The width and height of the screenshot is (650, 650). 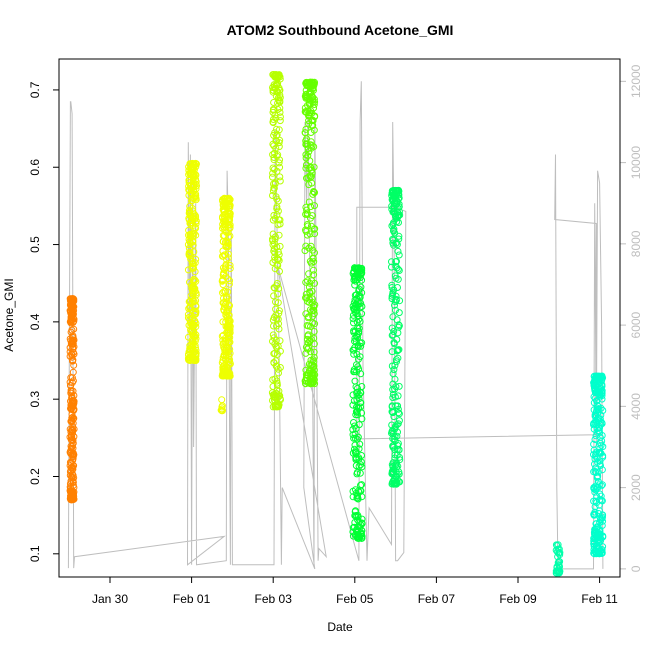 What do you see at coordinates (340, 627) in the screenshot?
I see `x-axis-label: Date` at bounding box center [340, 627].